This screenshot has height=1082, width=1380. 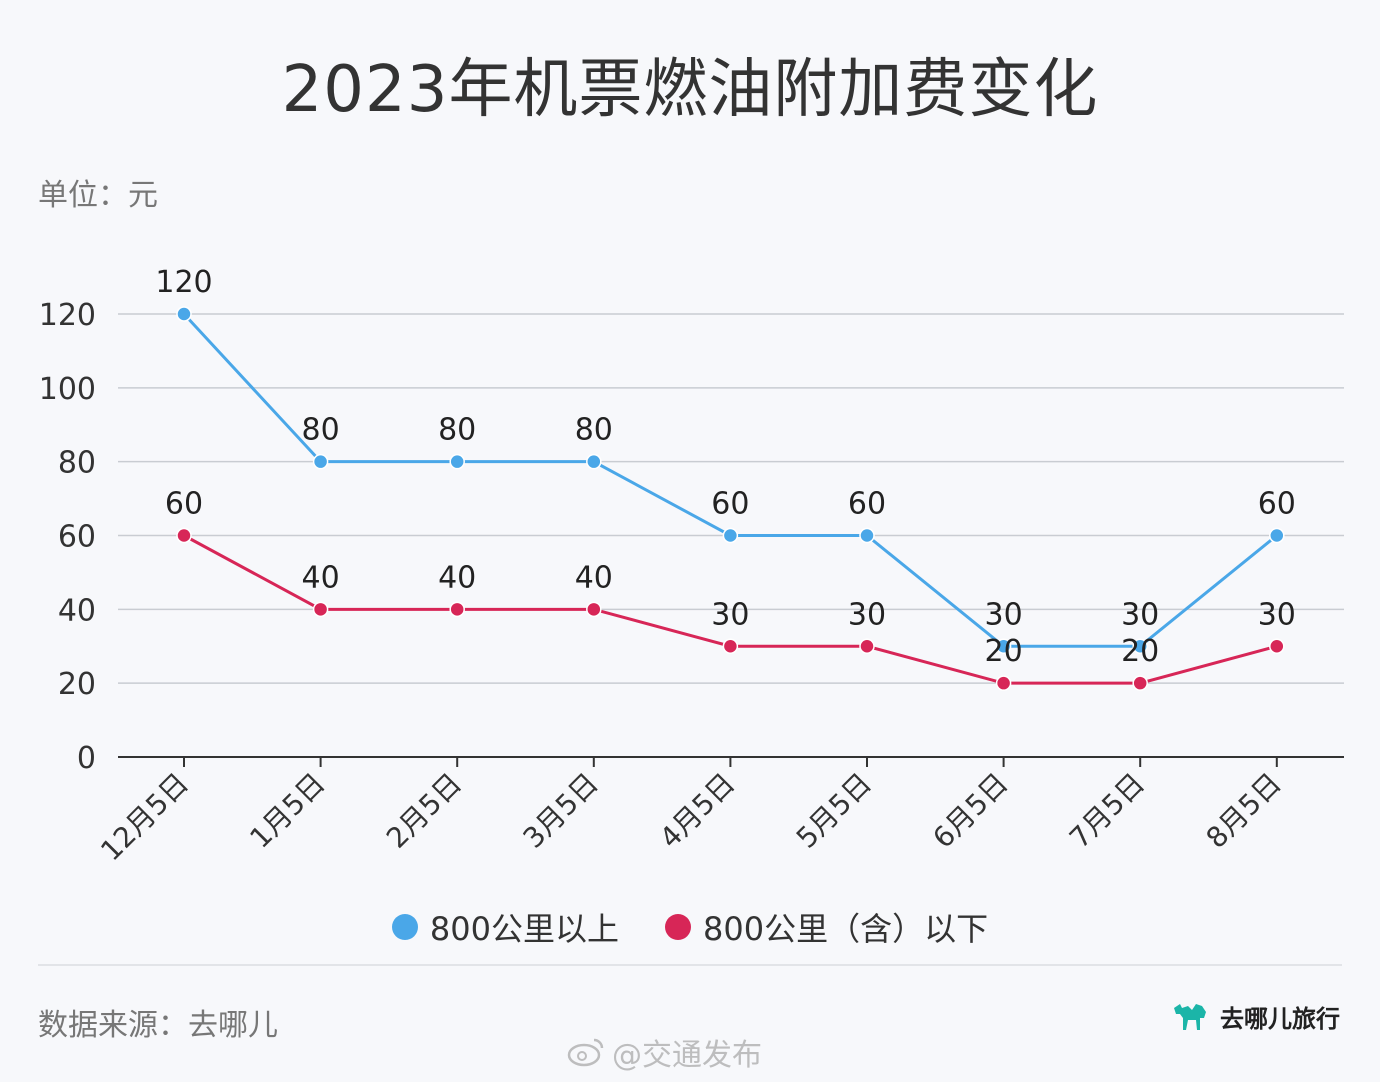 I want to click on x-tick-label: 3月5日, so click(x=561, y=811).